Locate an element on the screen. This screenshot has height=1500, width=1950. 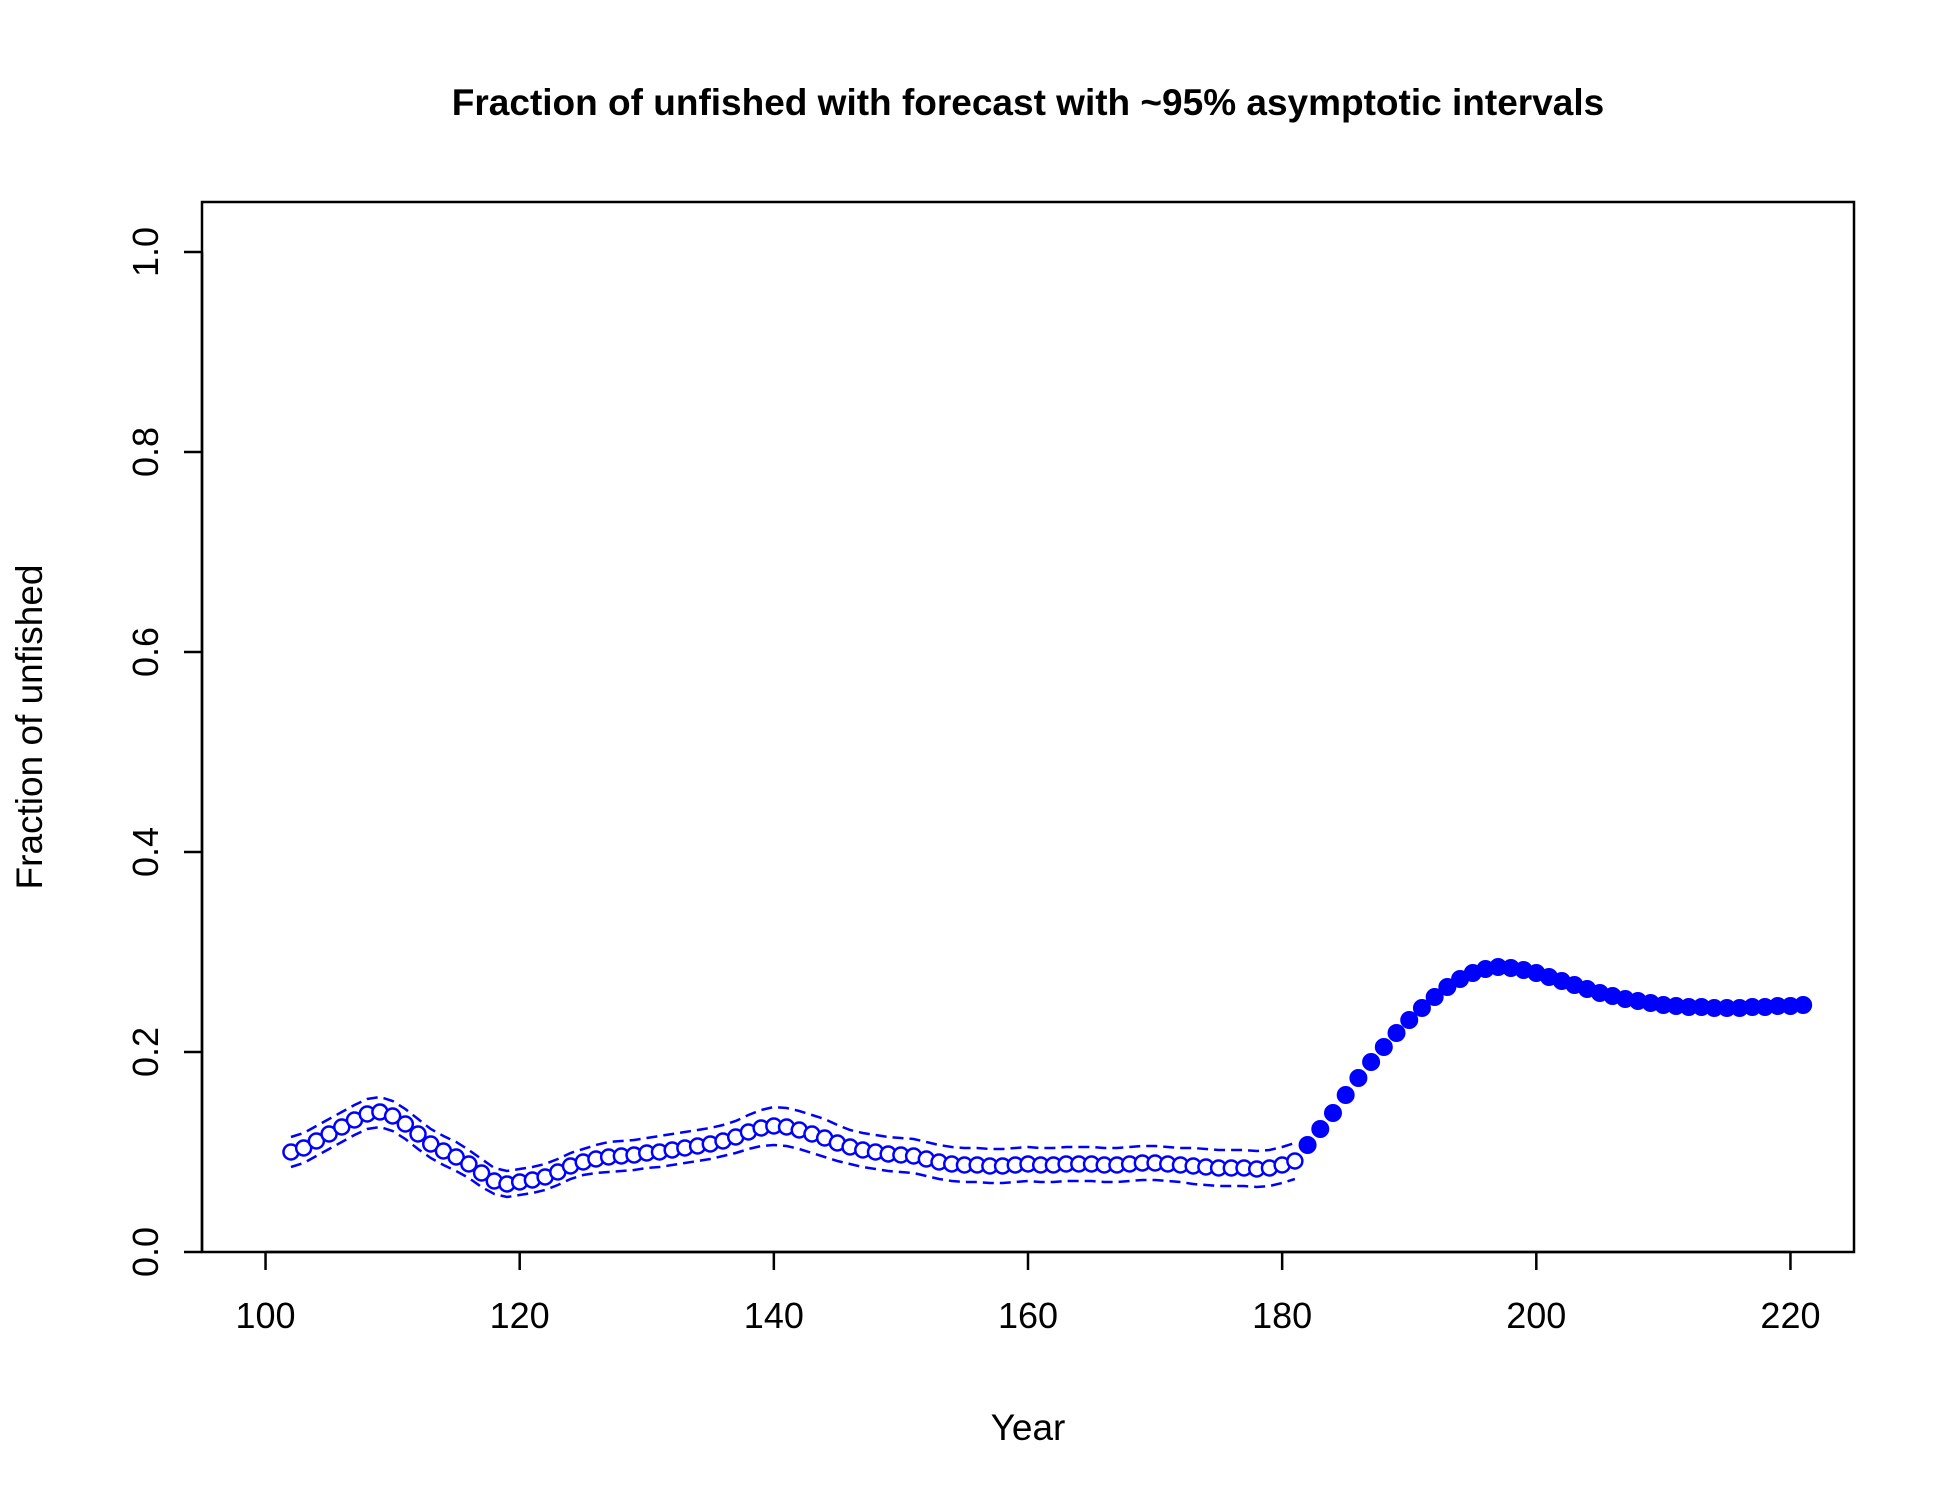
x-tick-label: 180 is located at coordinates (1282, 1315).